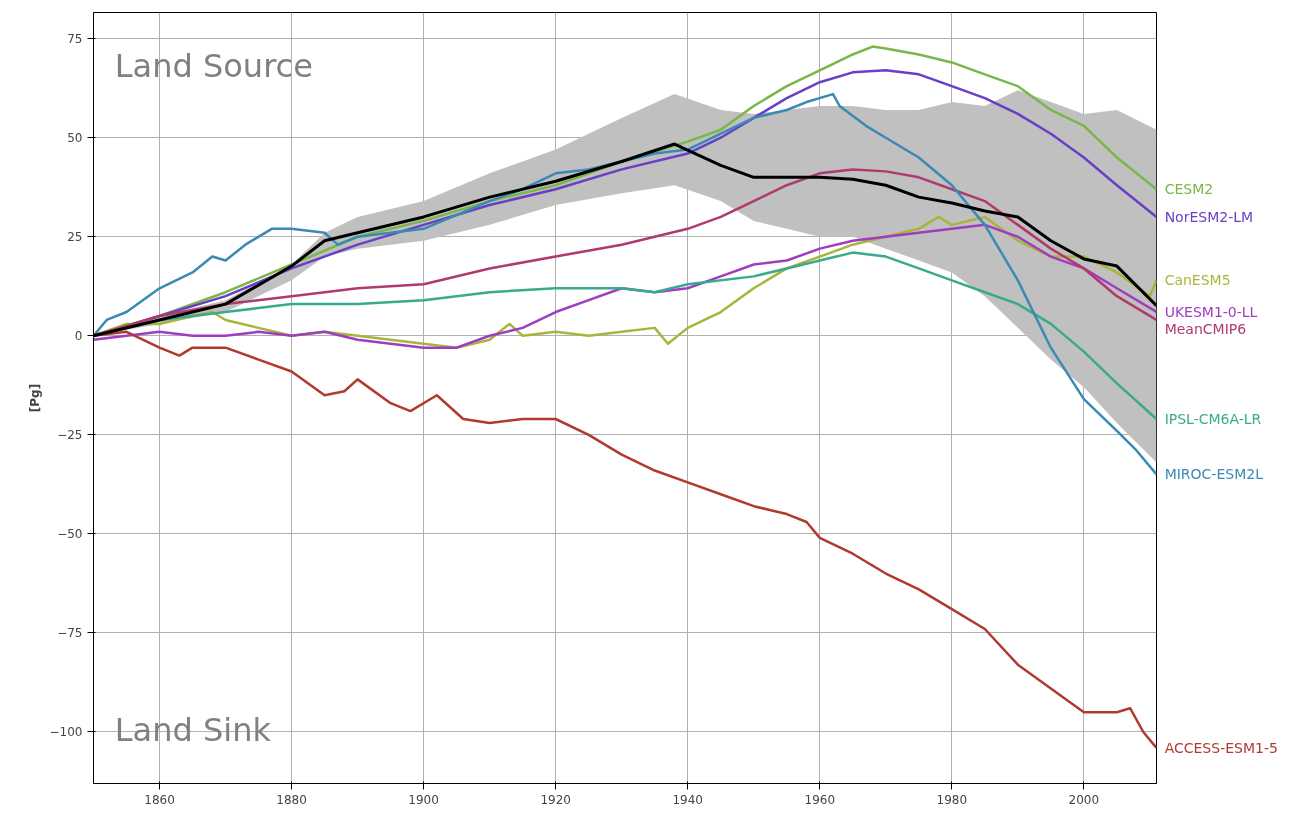 Image resolution: width=1299 pixels, height=826 pixels. I want to click on series-label: CESM2, so click(1189, 189).